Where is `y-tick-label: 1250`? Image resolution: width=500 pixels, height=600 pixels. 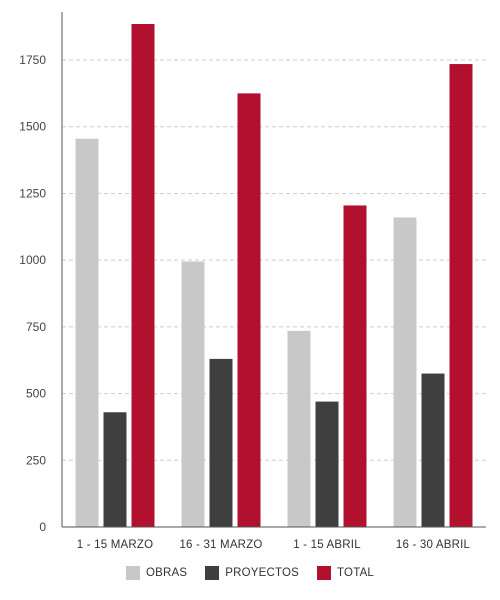 y-tick-label: 1250 is located at coordinates (32, 193).